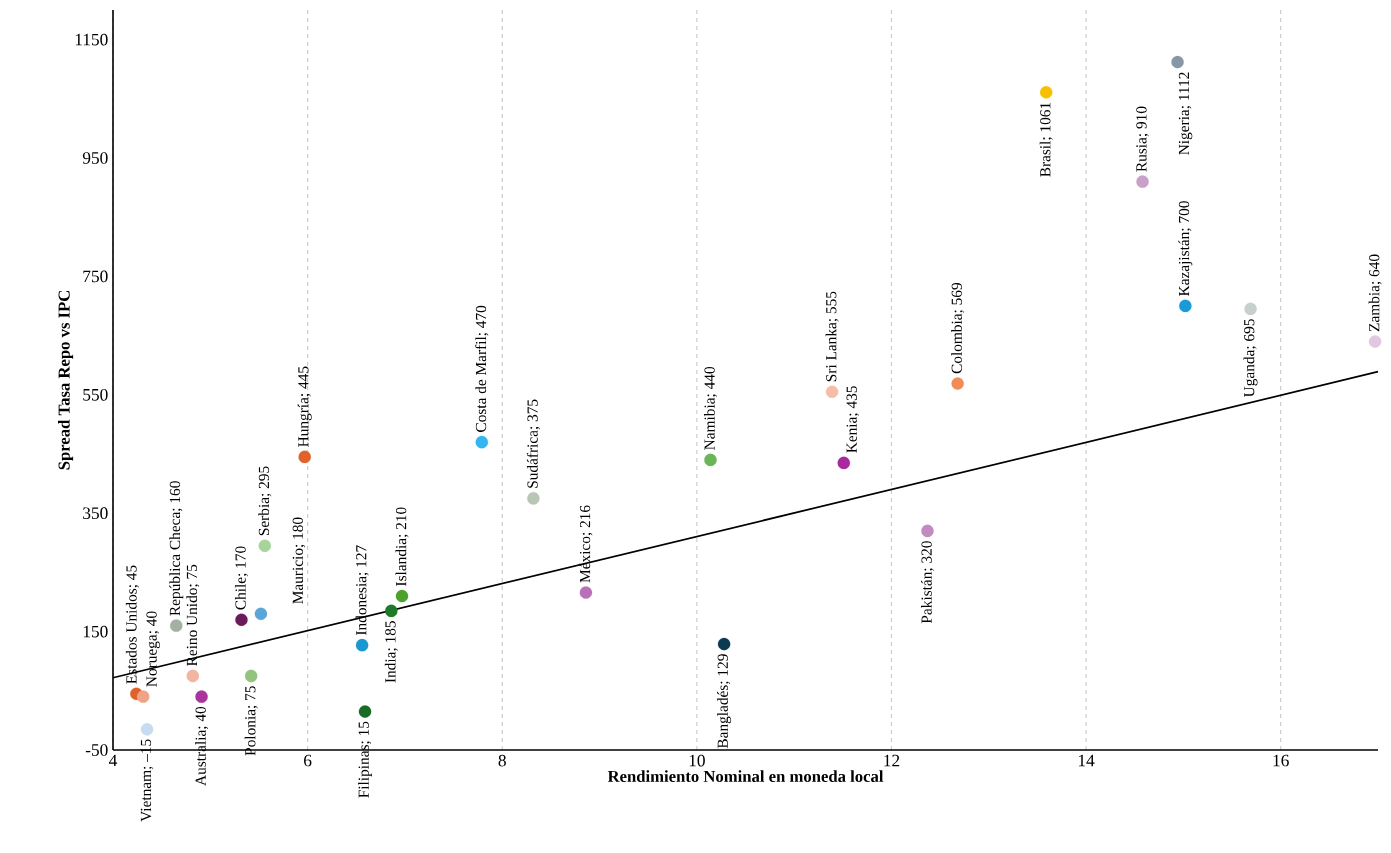 This screenshot has height=853, width=1391. What do you see at coordinates (132, 624) in the screenshot?
I see `data-label: Estados Unidos; 45` at bounding box center [132, 624].